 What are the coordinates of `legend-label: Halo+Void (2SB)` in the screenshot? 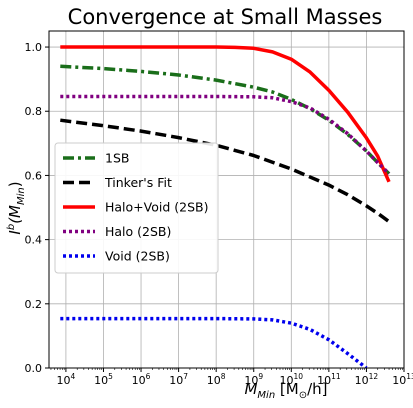 It's located at (156, 207).